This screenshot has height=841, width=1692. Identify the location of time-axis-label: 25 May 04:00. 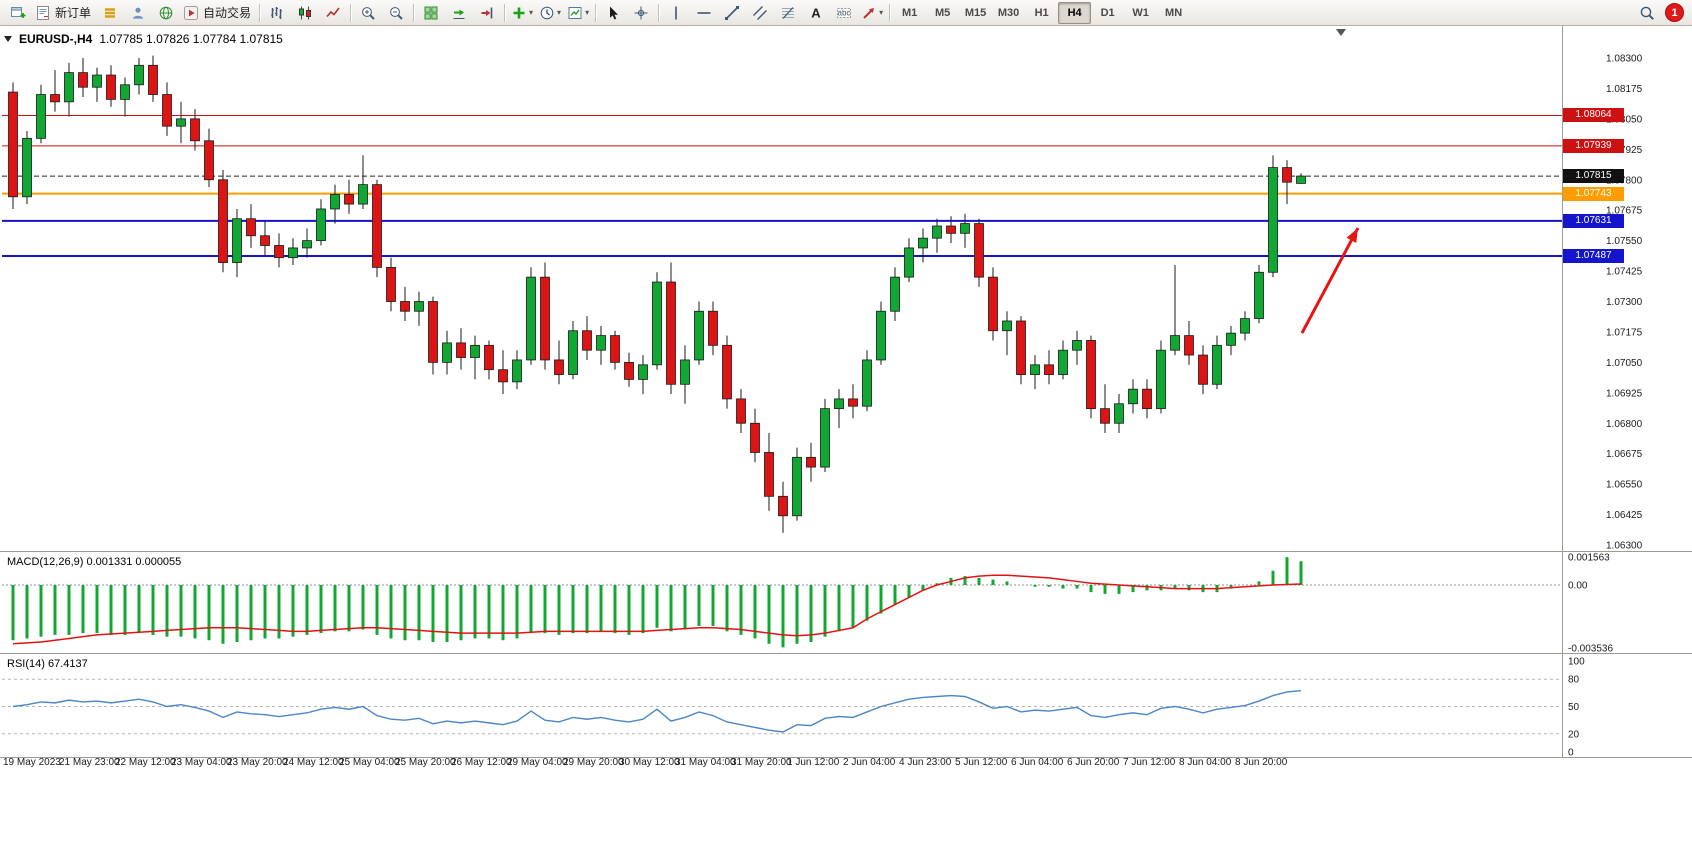
(369, 762).